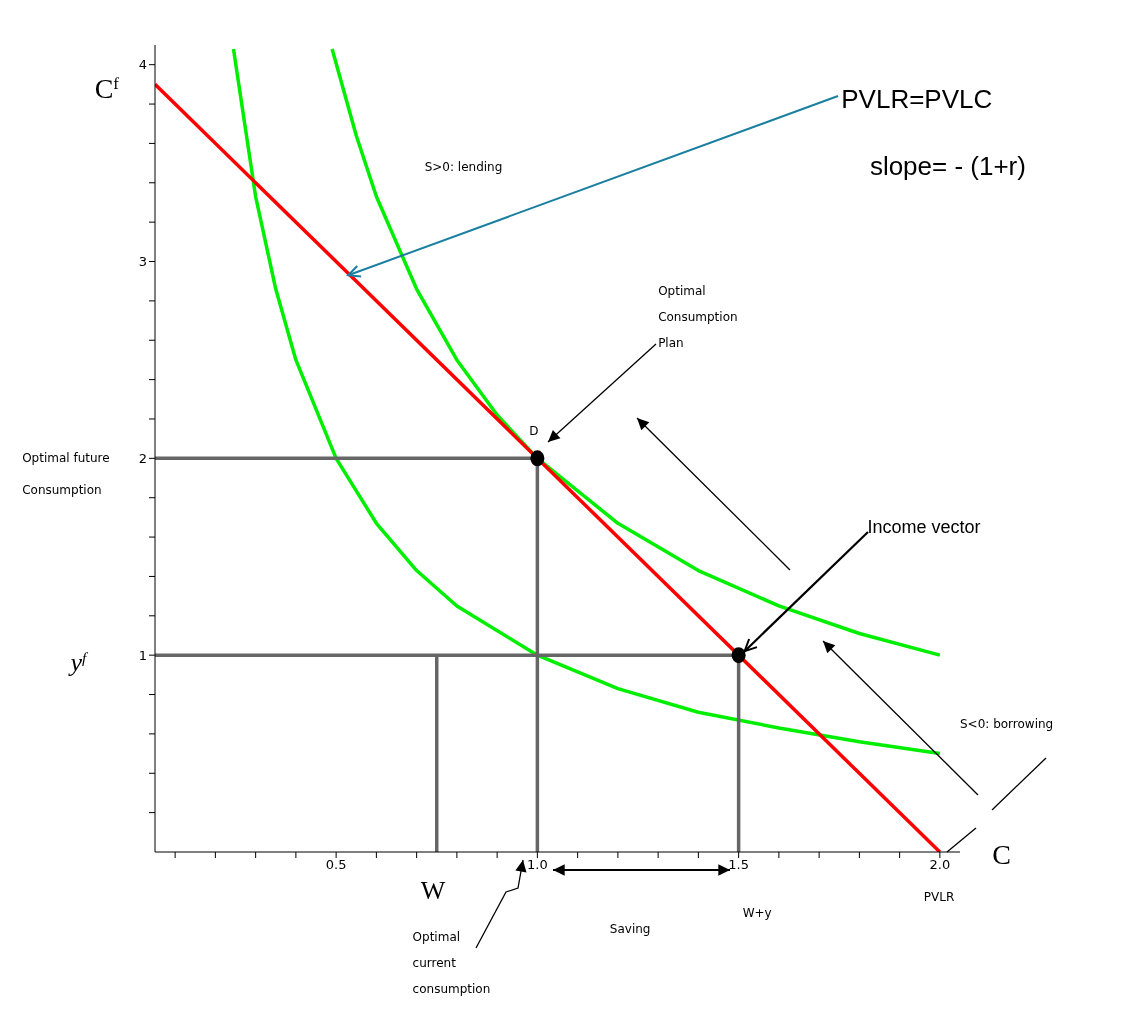  I want to click on x-tick-label: 0.5, so click(336, 865).